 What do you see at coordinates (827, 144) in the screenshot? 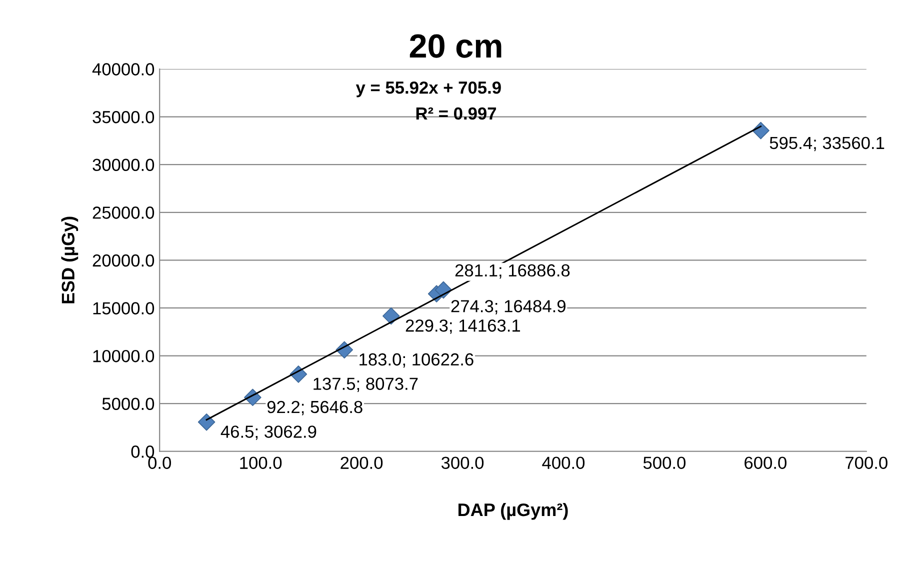
I see `data-label: 595.4; 33560.1` at bounding box center [827, 144].